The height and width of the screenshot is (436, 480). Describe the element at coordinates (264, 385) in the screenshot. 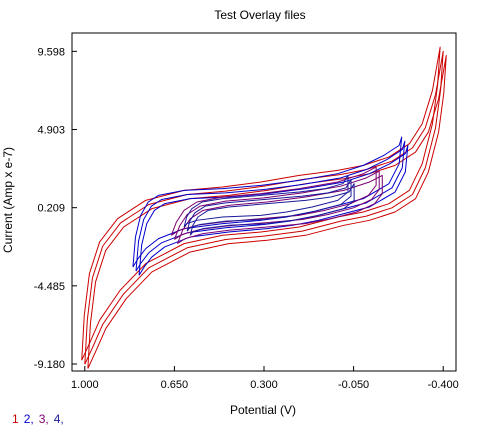

I see `x-tick-label: 0.300` at that location.